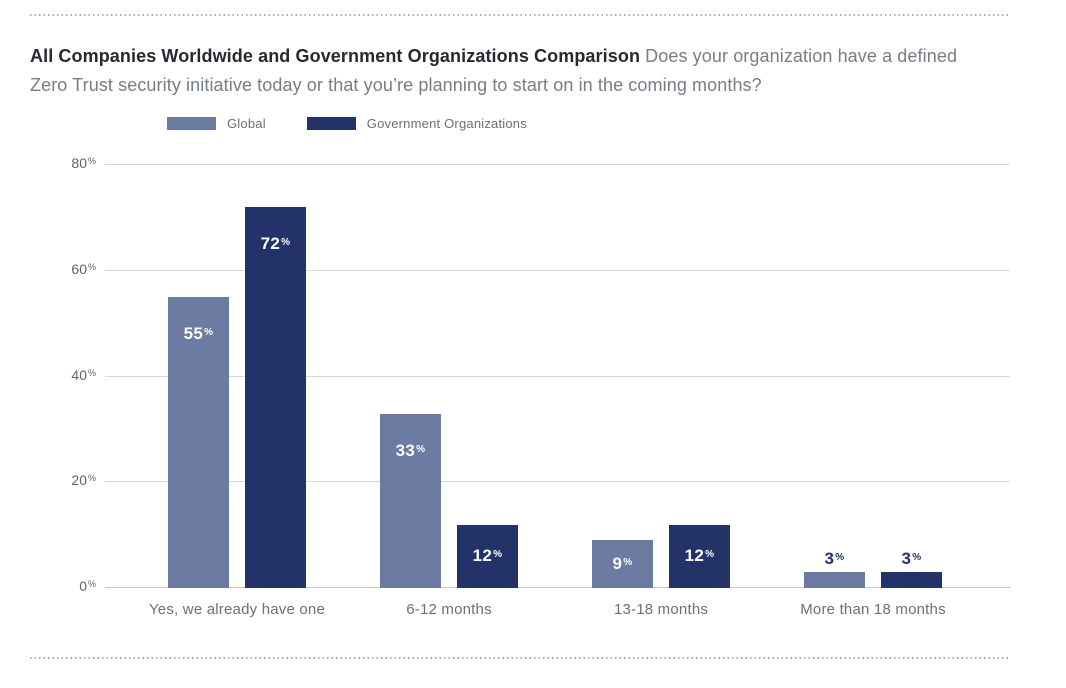  I want to click on gridline-20%, so click(557, 482).